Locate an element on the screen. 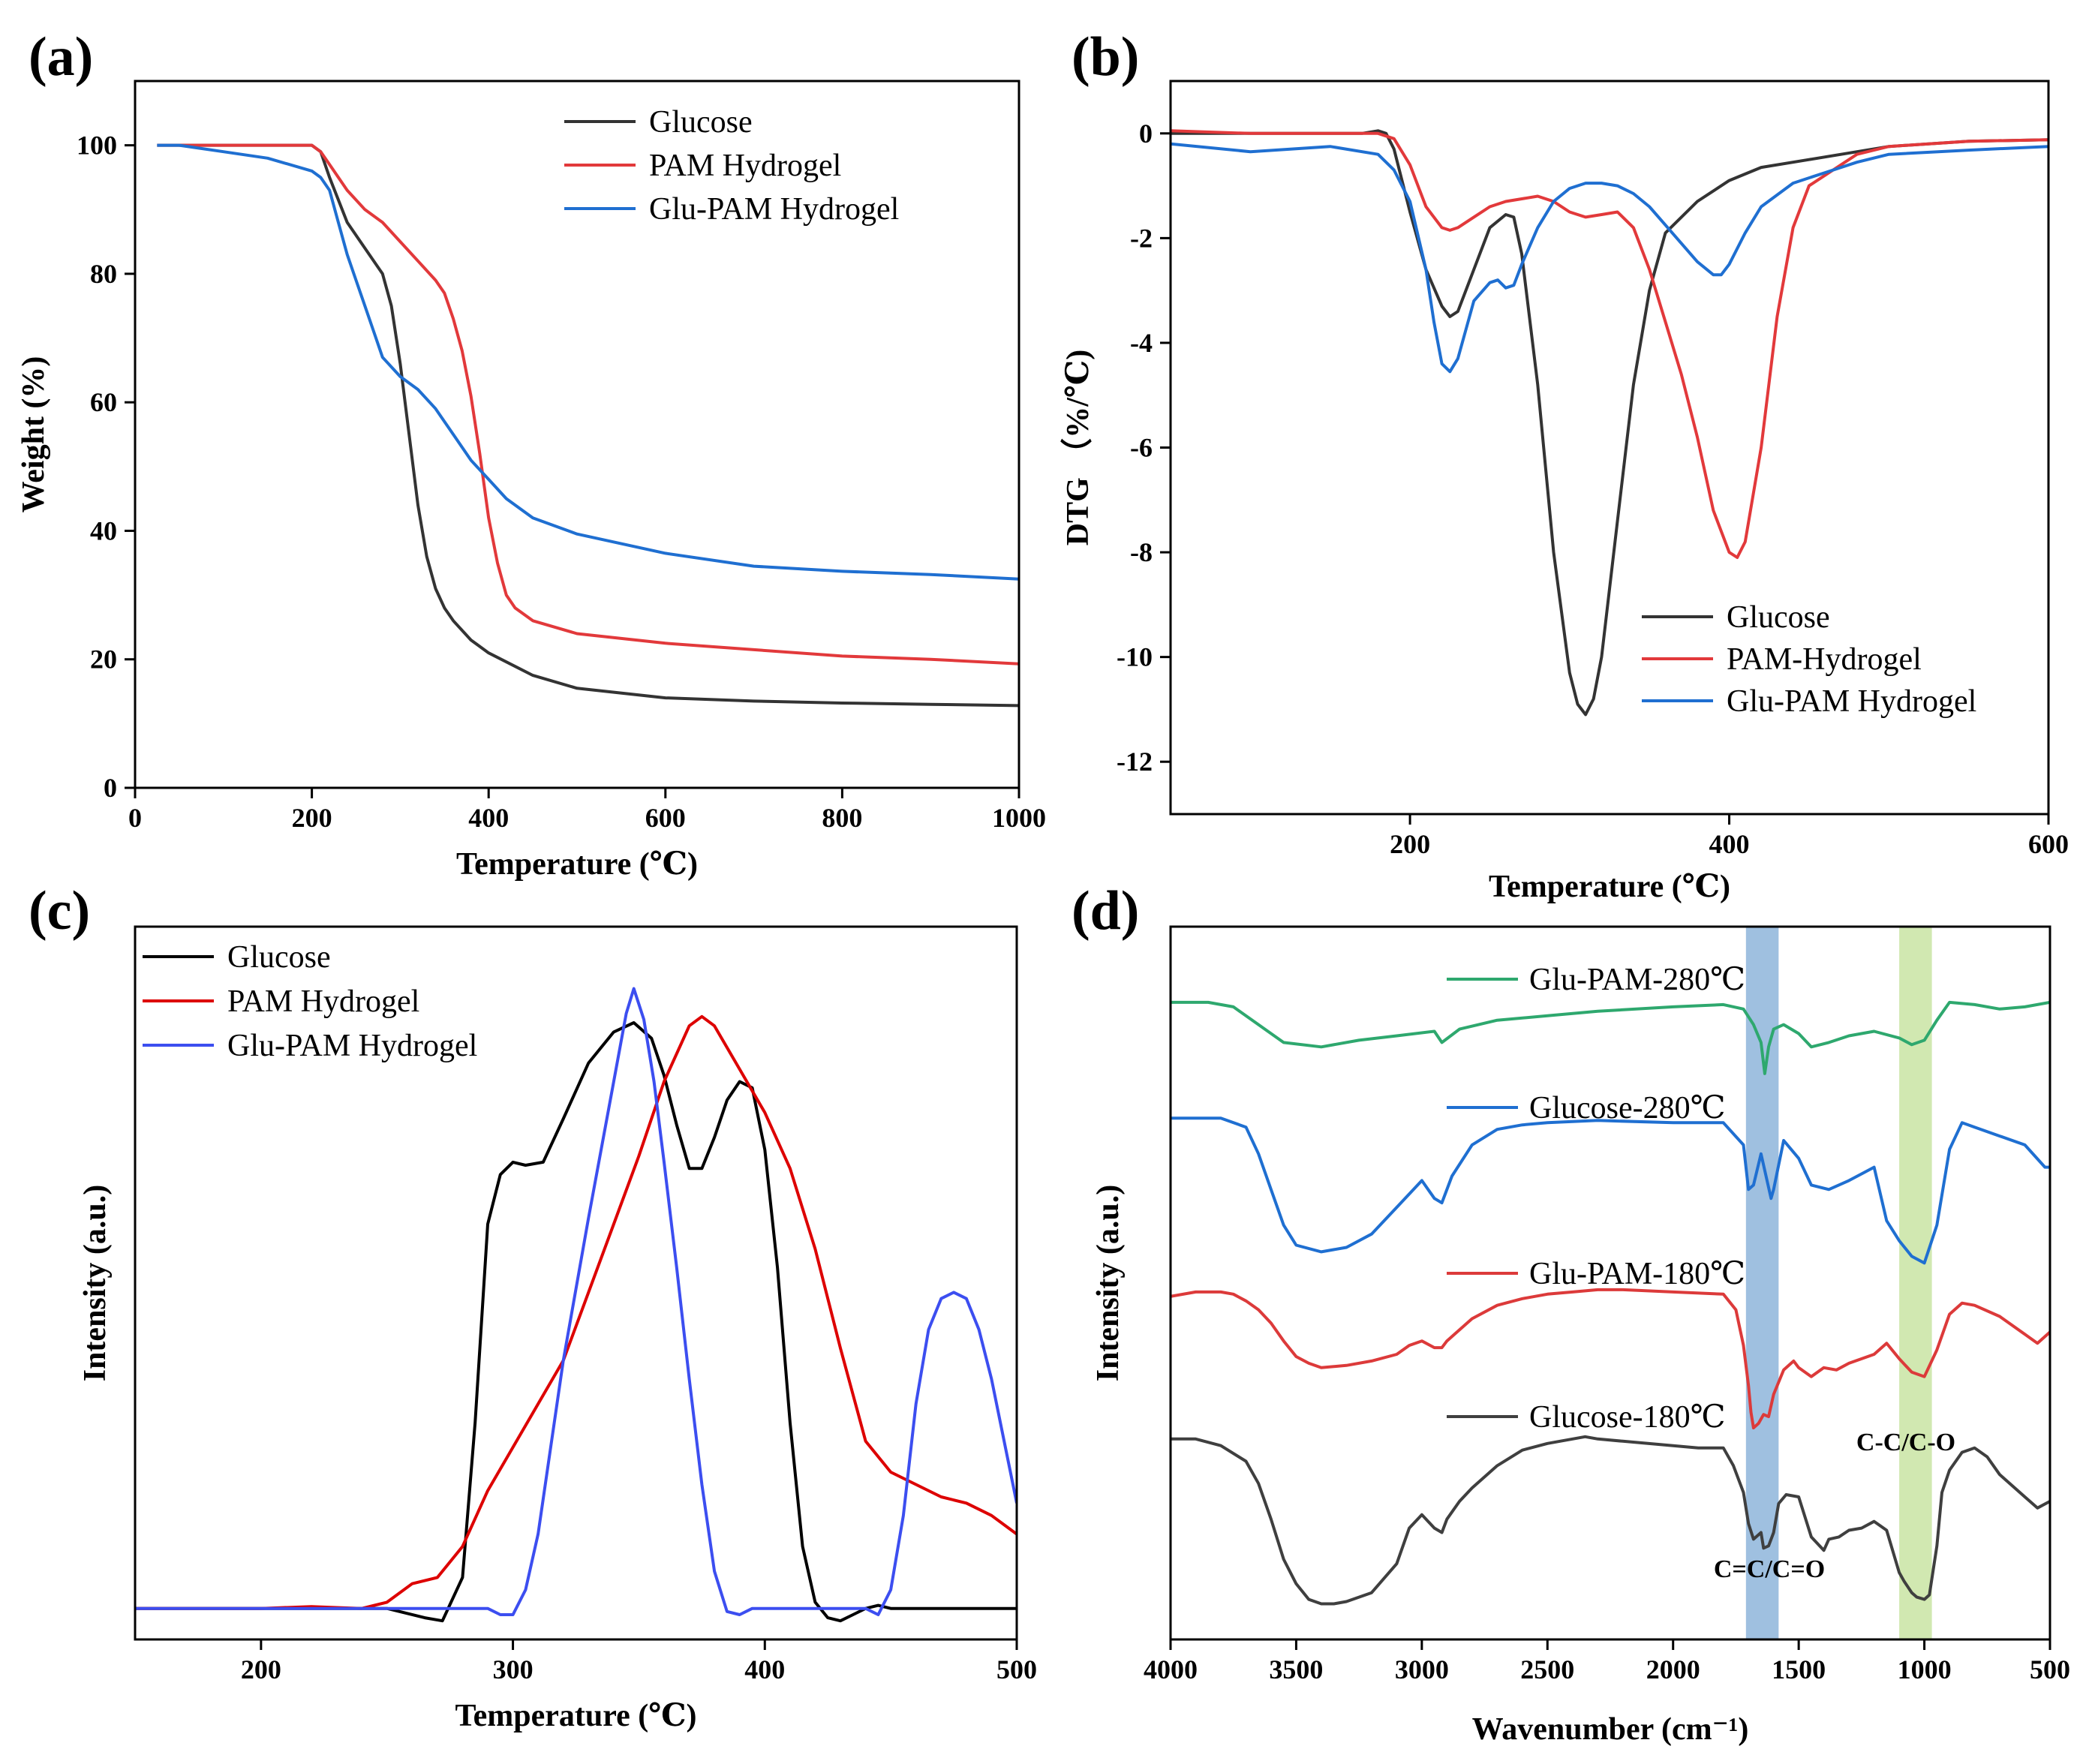  panel-label: (b) is located at coordinates (1105, 57).